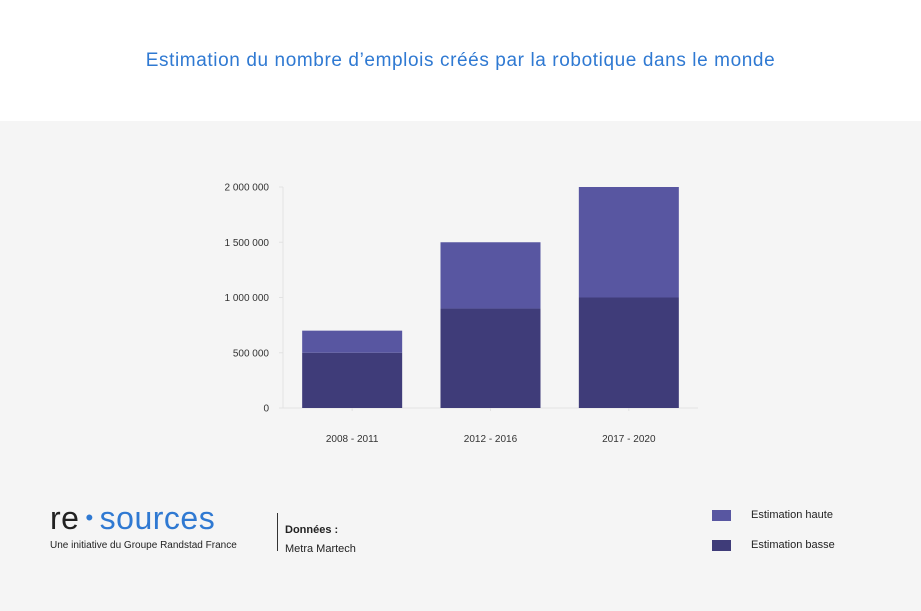 This screenshot has height=611, width=921. I want to click on x-tick-label: 2017 - 2020, so click(629, 439).